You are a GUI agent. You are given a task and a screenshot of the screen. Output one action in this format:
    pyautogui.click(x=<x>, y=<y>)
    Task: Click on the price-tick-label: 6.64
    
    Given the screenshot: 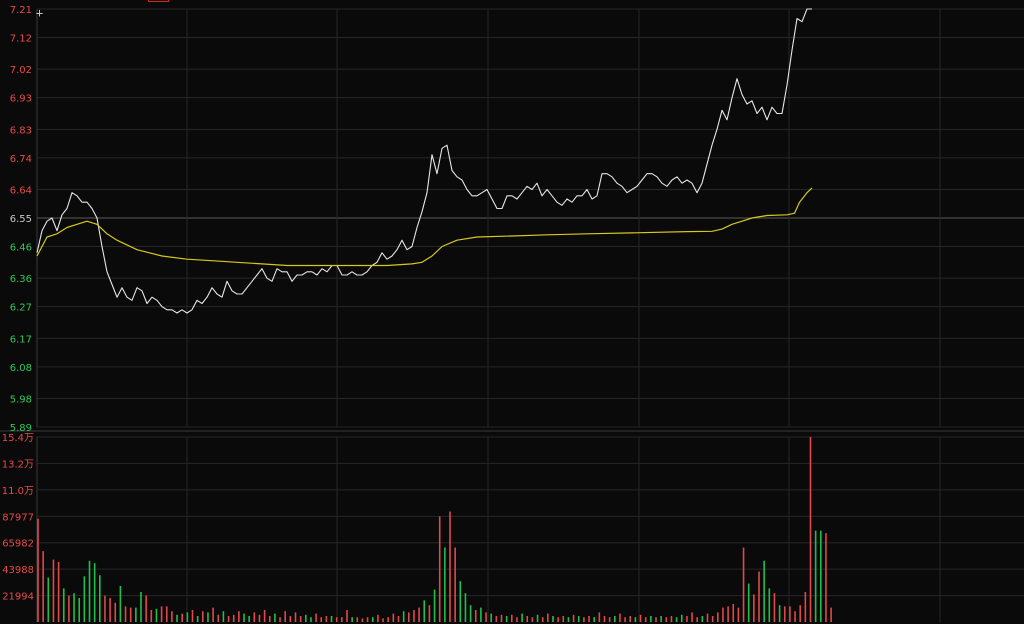 What is the action you would take?
    pyautogui.click(x=21, y=191)
    